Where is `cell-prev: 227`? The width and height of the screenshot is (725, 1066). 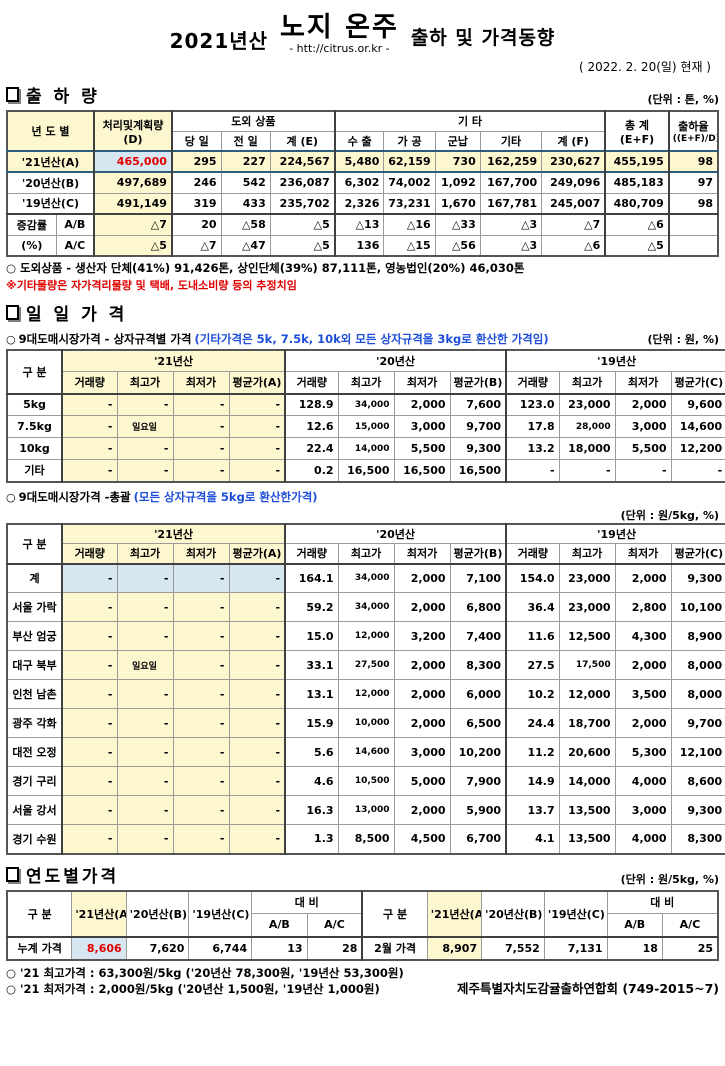
cell-prev: 227 is located at coordinates (245, 161).